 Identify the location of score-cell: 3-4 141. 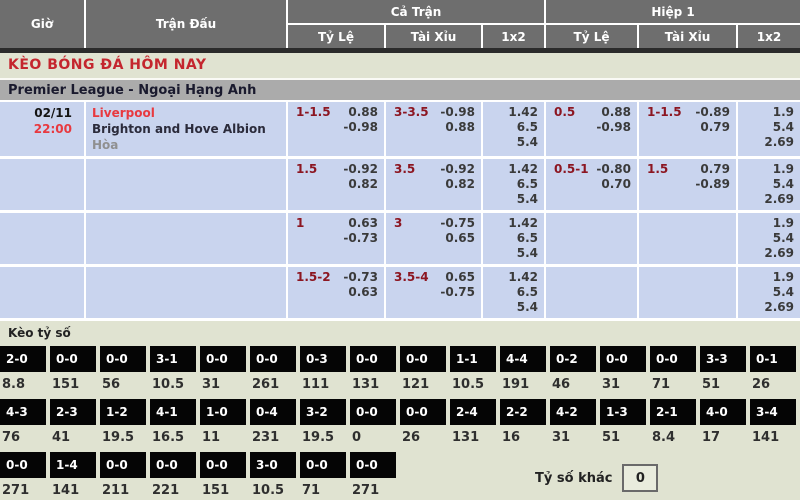
(775, 425).